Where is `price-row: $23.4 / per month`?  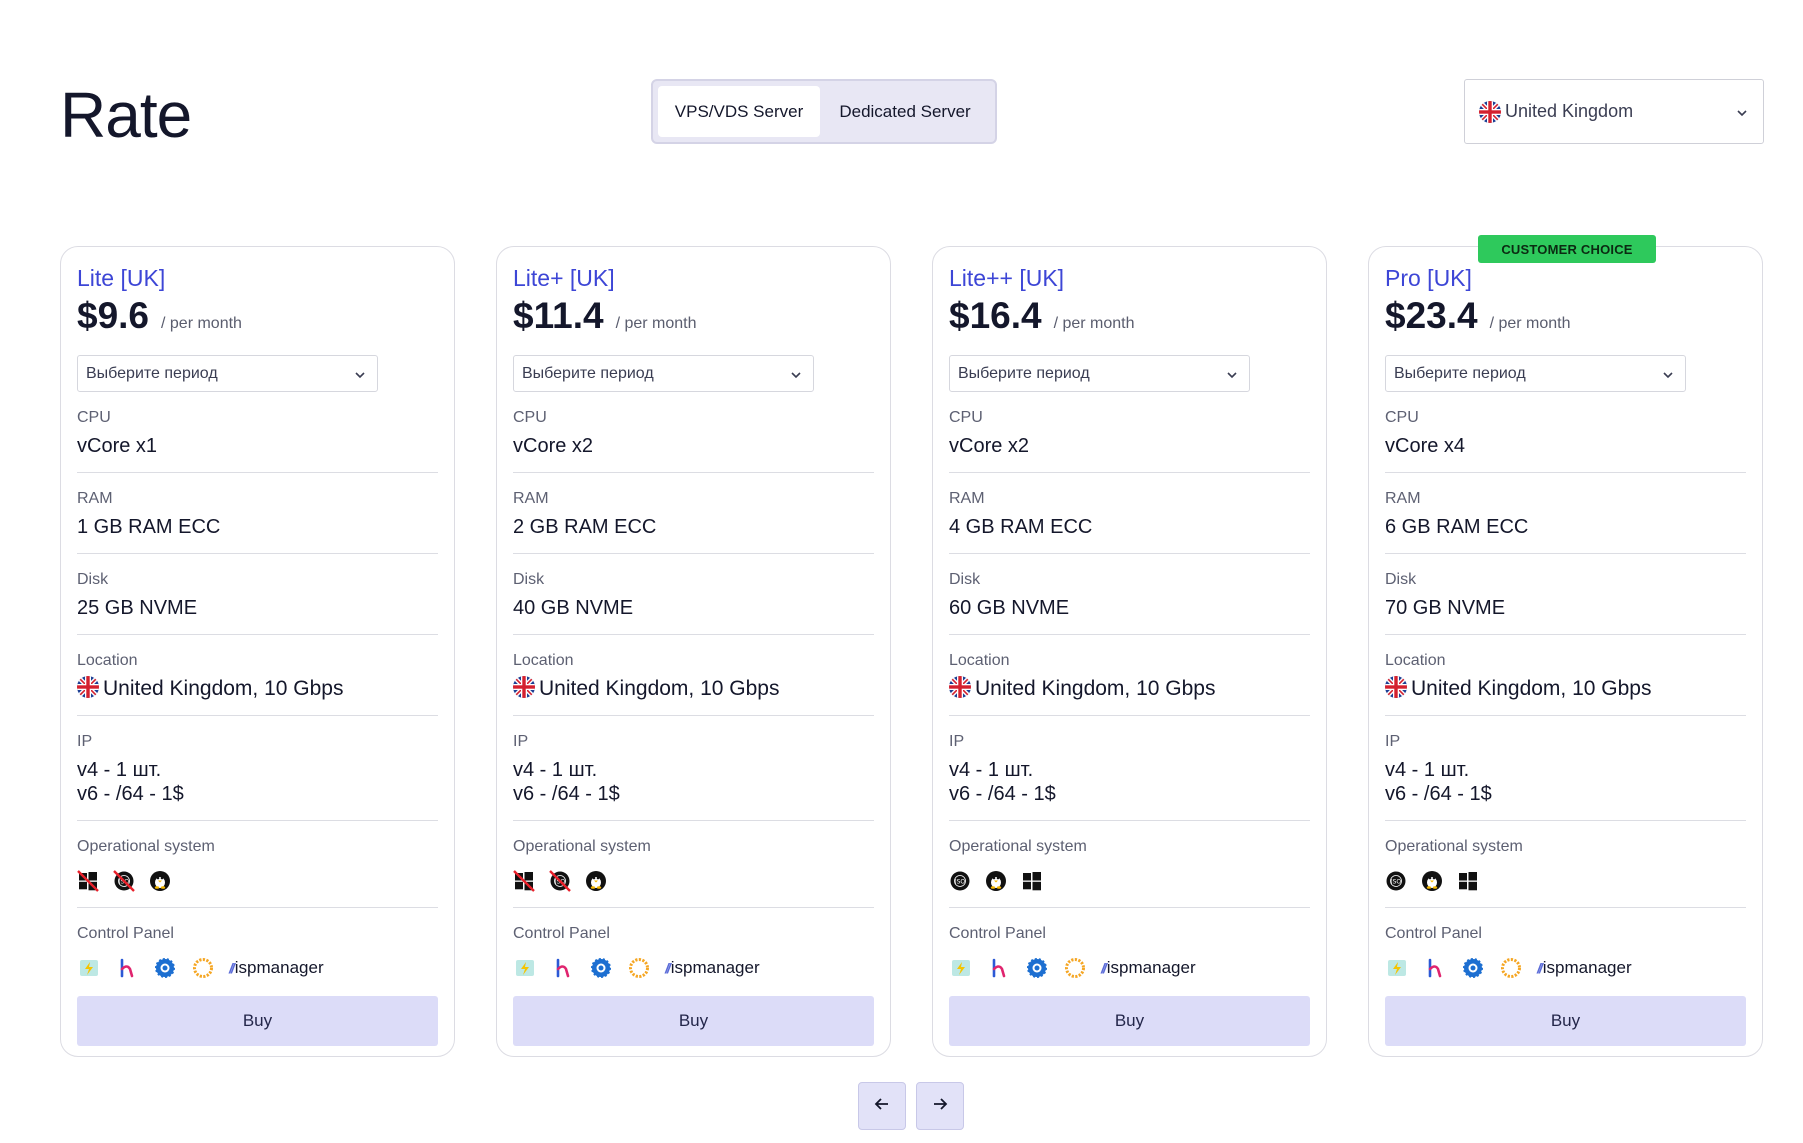 price-row: $23.4 / per month is located at coordinates (1565, 317).